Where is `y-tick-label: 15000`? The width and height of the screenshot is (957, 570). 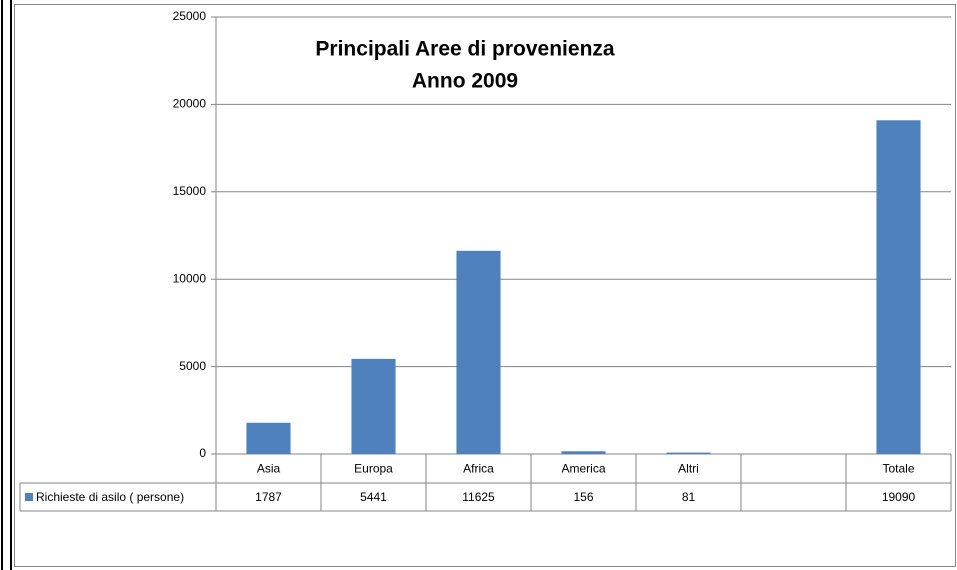 y-tick-label: 15000 is located at coordinates (190, 191).